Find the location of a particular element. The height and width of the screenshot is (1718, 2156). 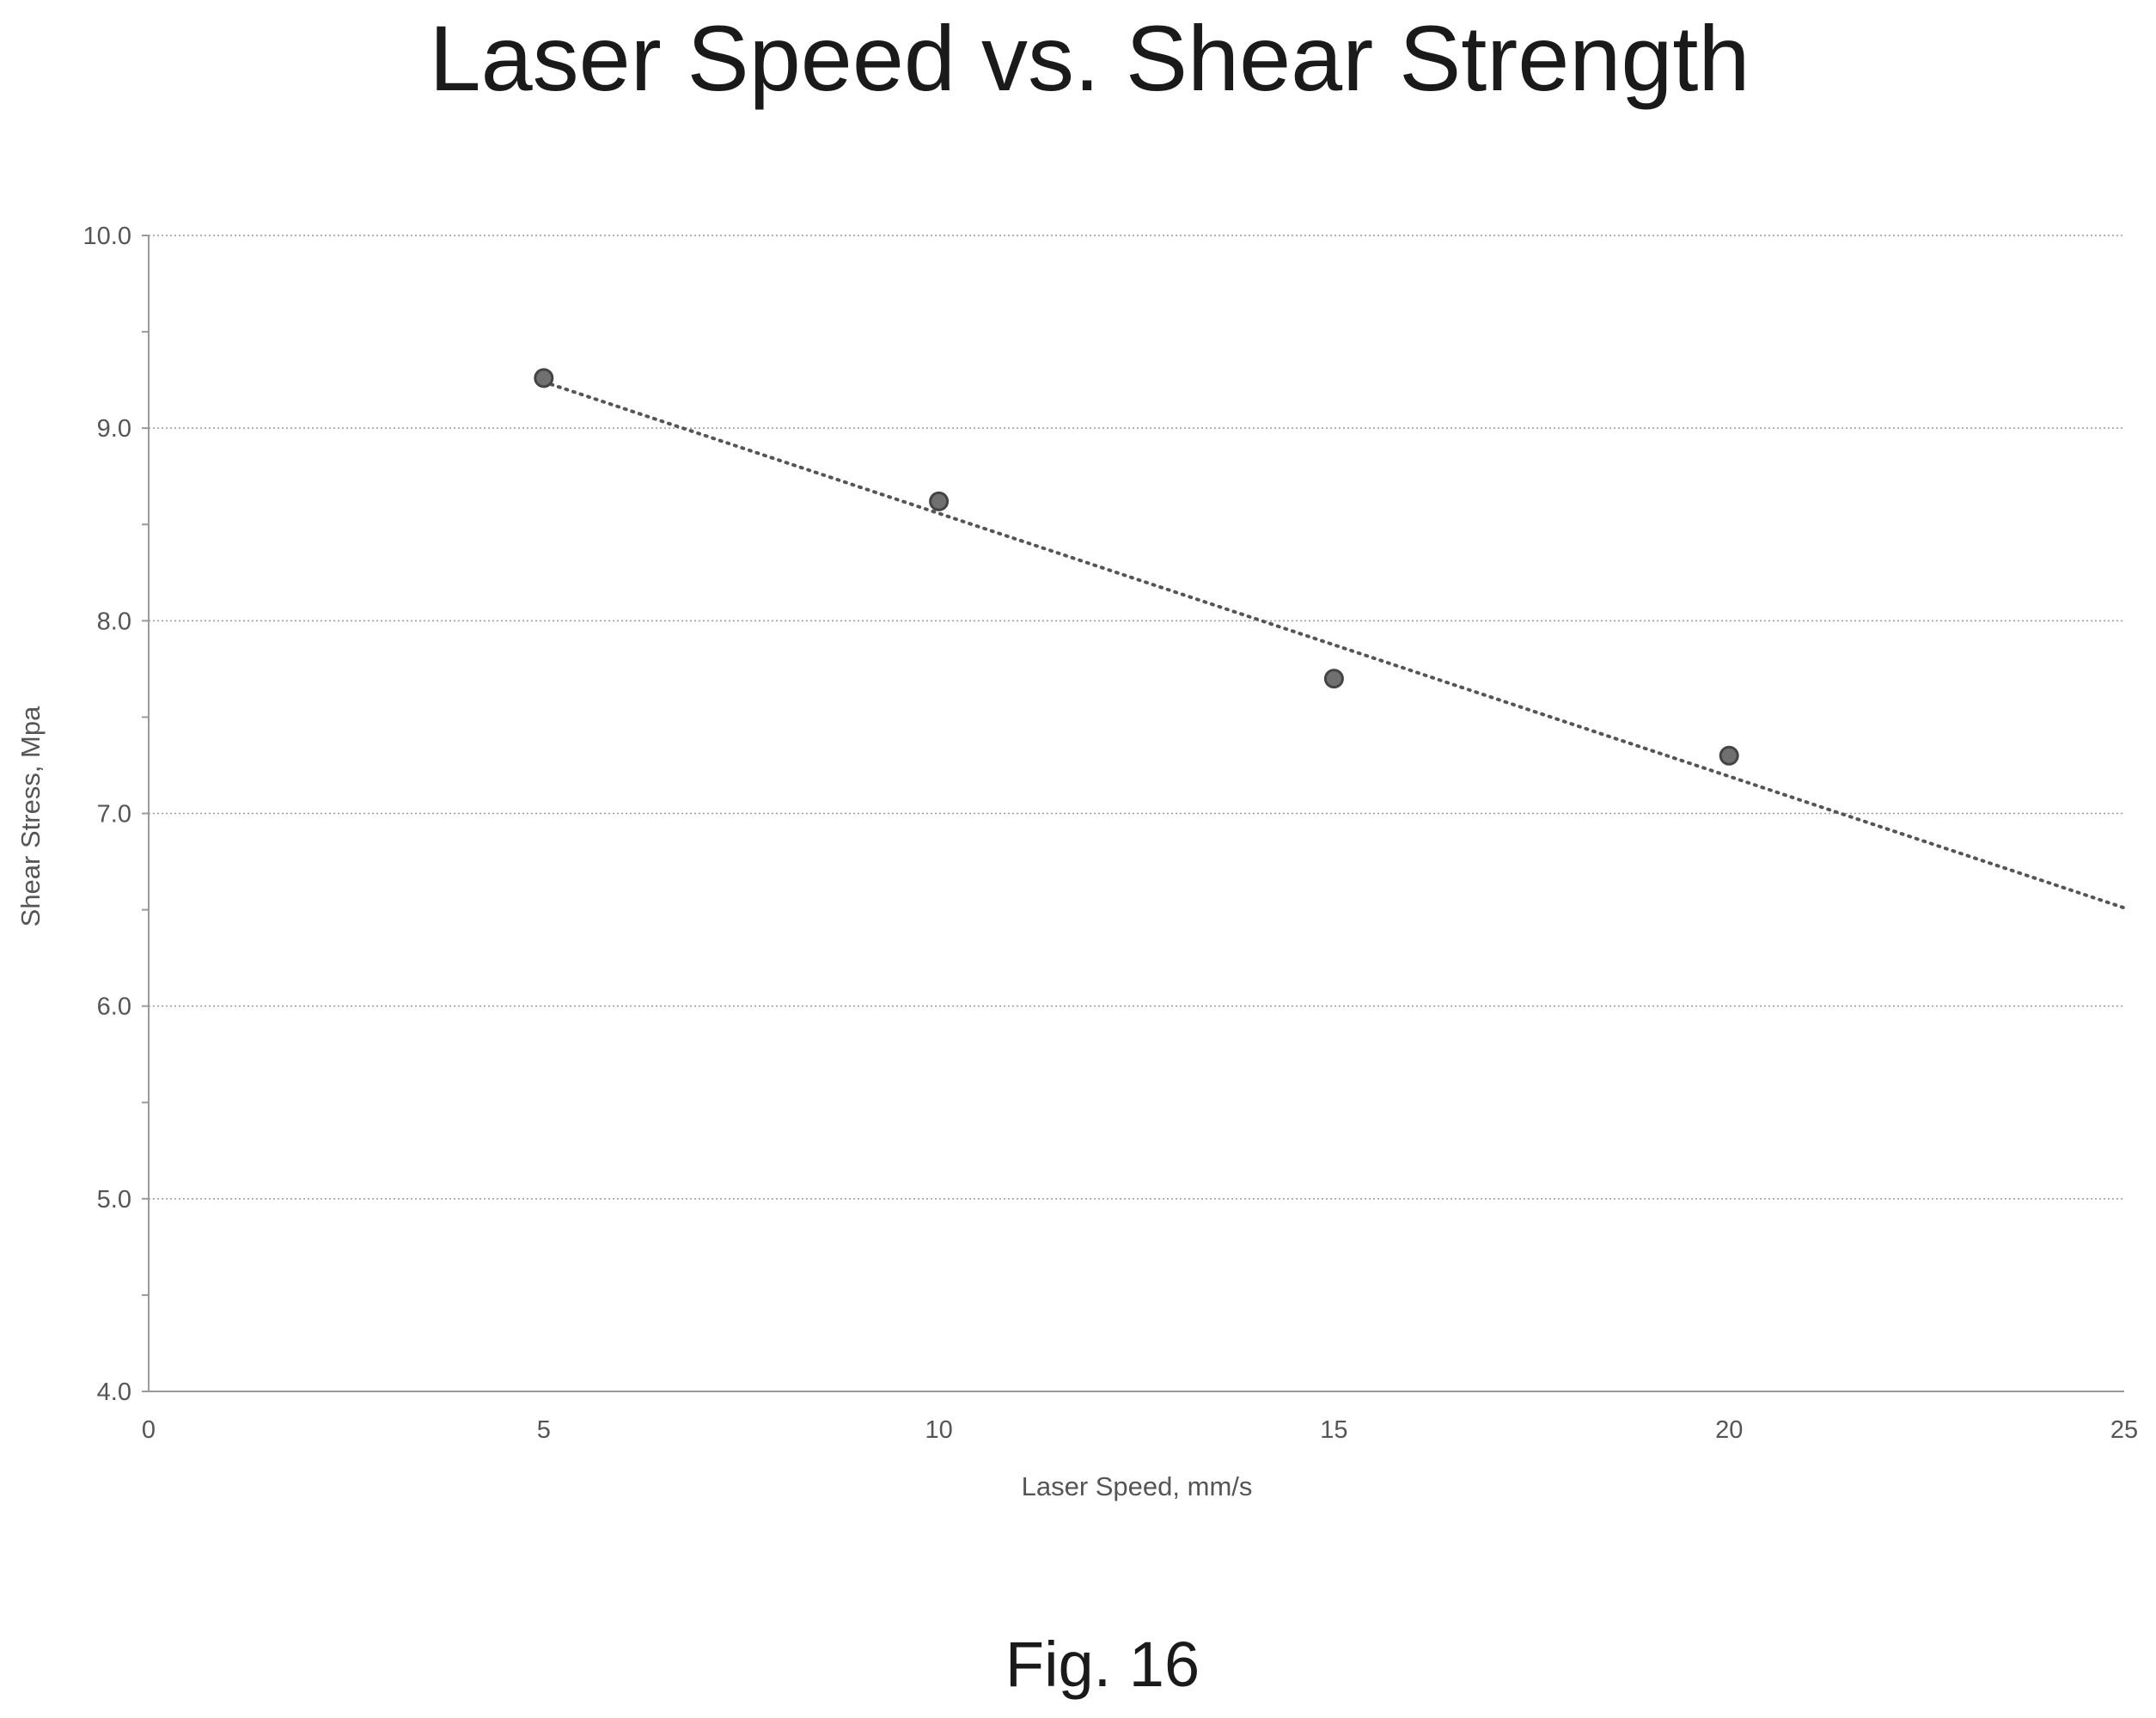

x-tick-label: 25 is located at coordinates (2124, 1430).